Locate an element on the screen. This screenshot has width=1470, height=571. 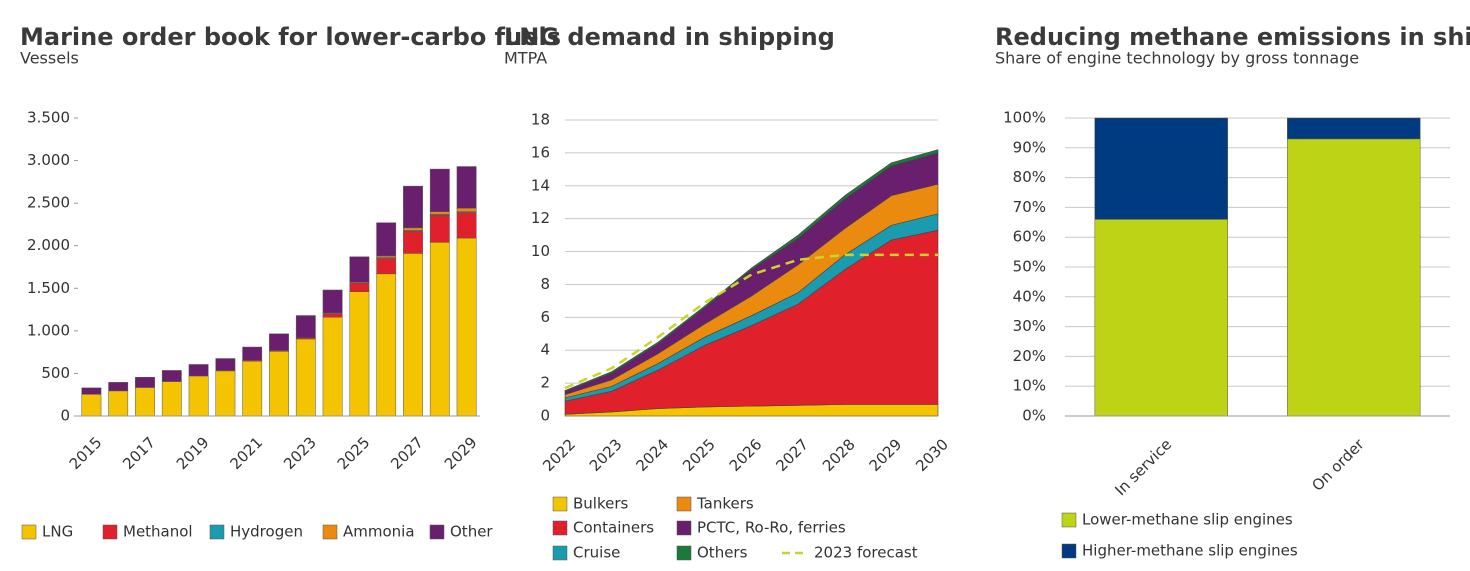
legend-label: Other is located at coordinates (471, 532).